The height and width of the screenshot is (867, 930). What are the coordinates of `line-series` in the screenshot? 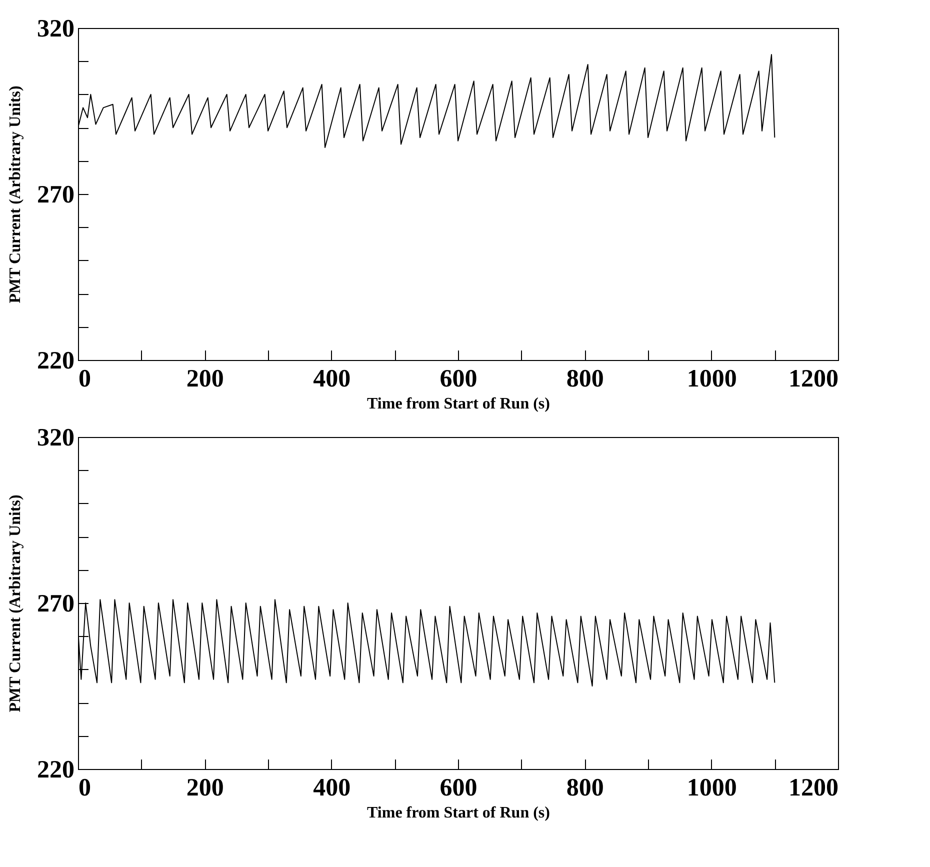 It's located at (427, 642).